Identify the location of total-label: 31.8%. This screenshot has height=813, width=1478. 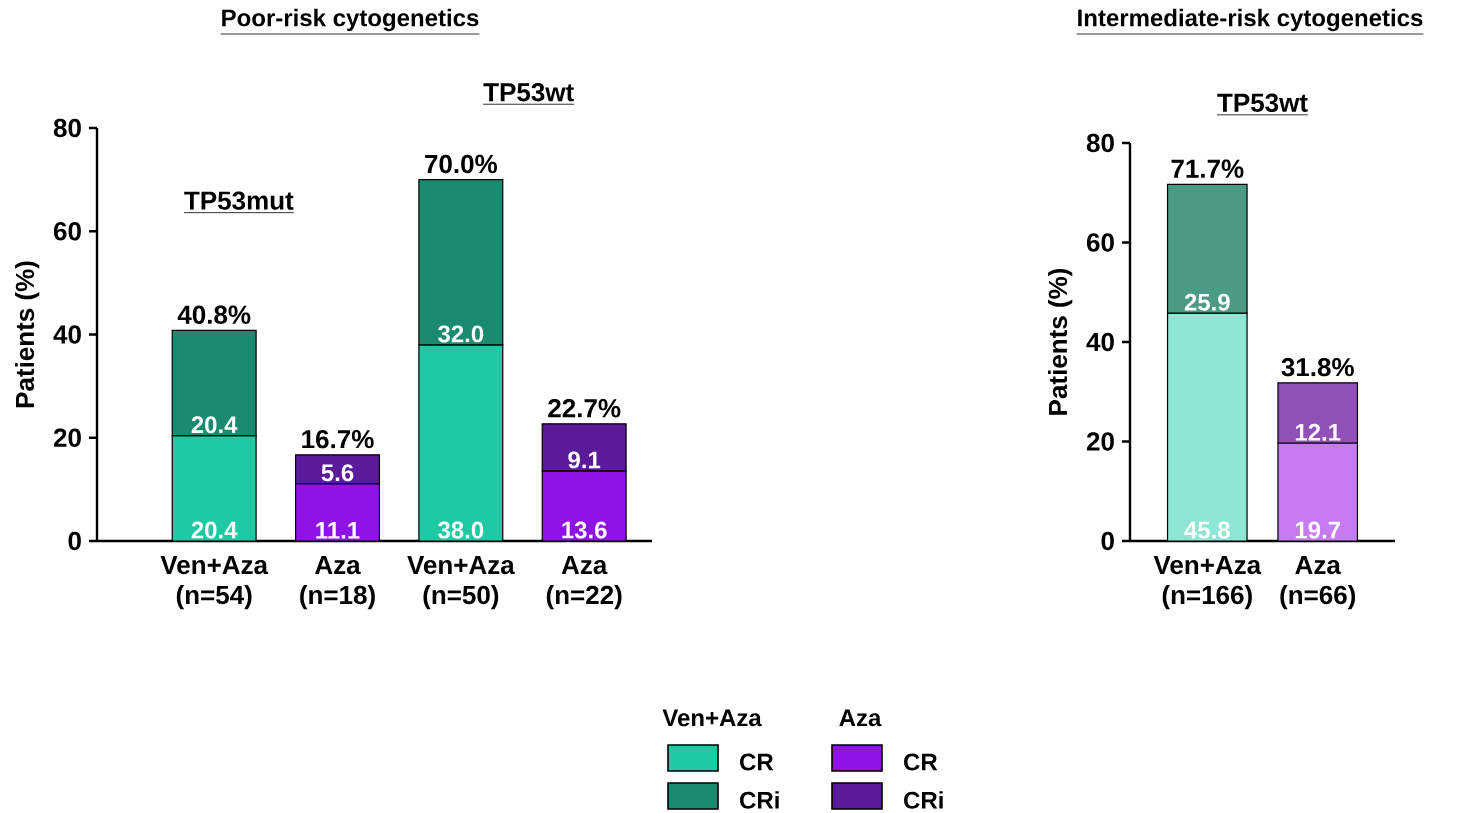
(1317, 367).